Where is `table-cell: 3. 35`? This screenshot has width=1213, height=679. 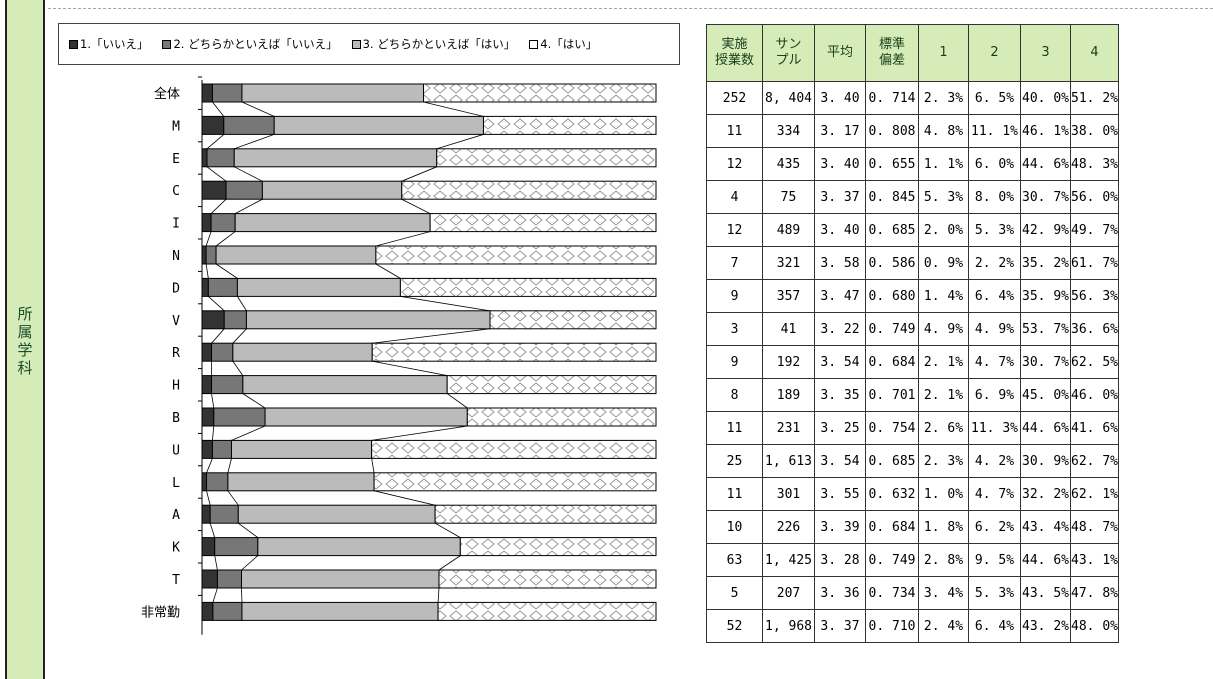 table-cell: 3. 35 is located at coordinates (840, 395).